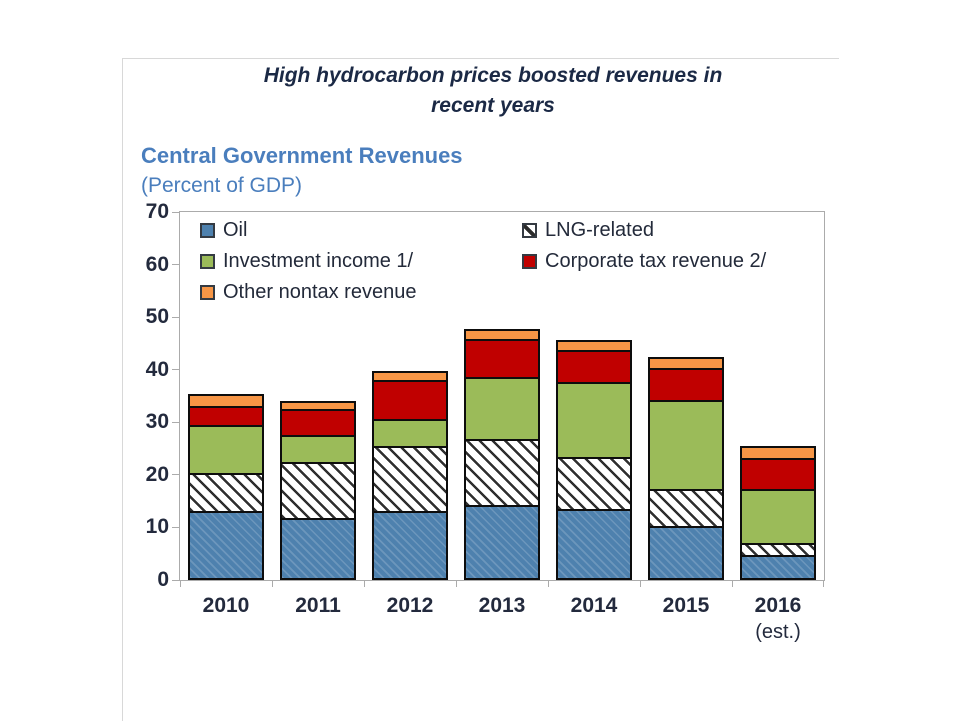  I want to click on legend-swatch-oil, so click(207, 230).